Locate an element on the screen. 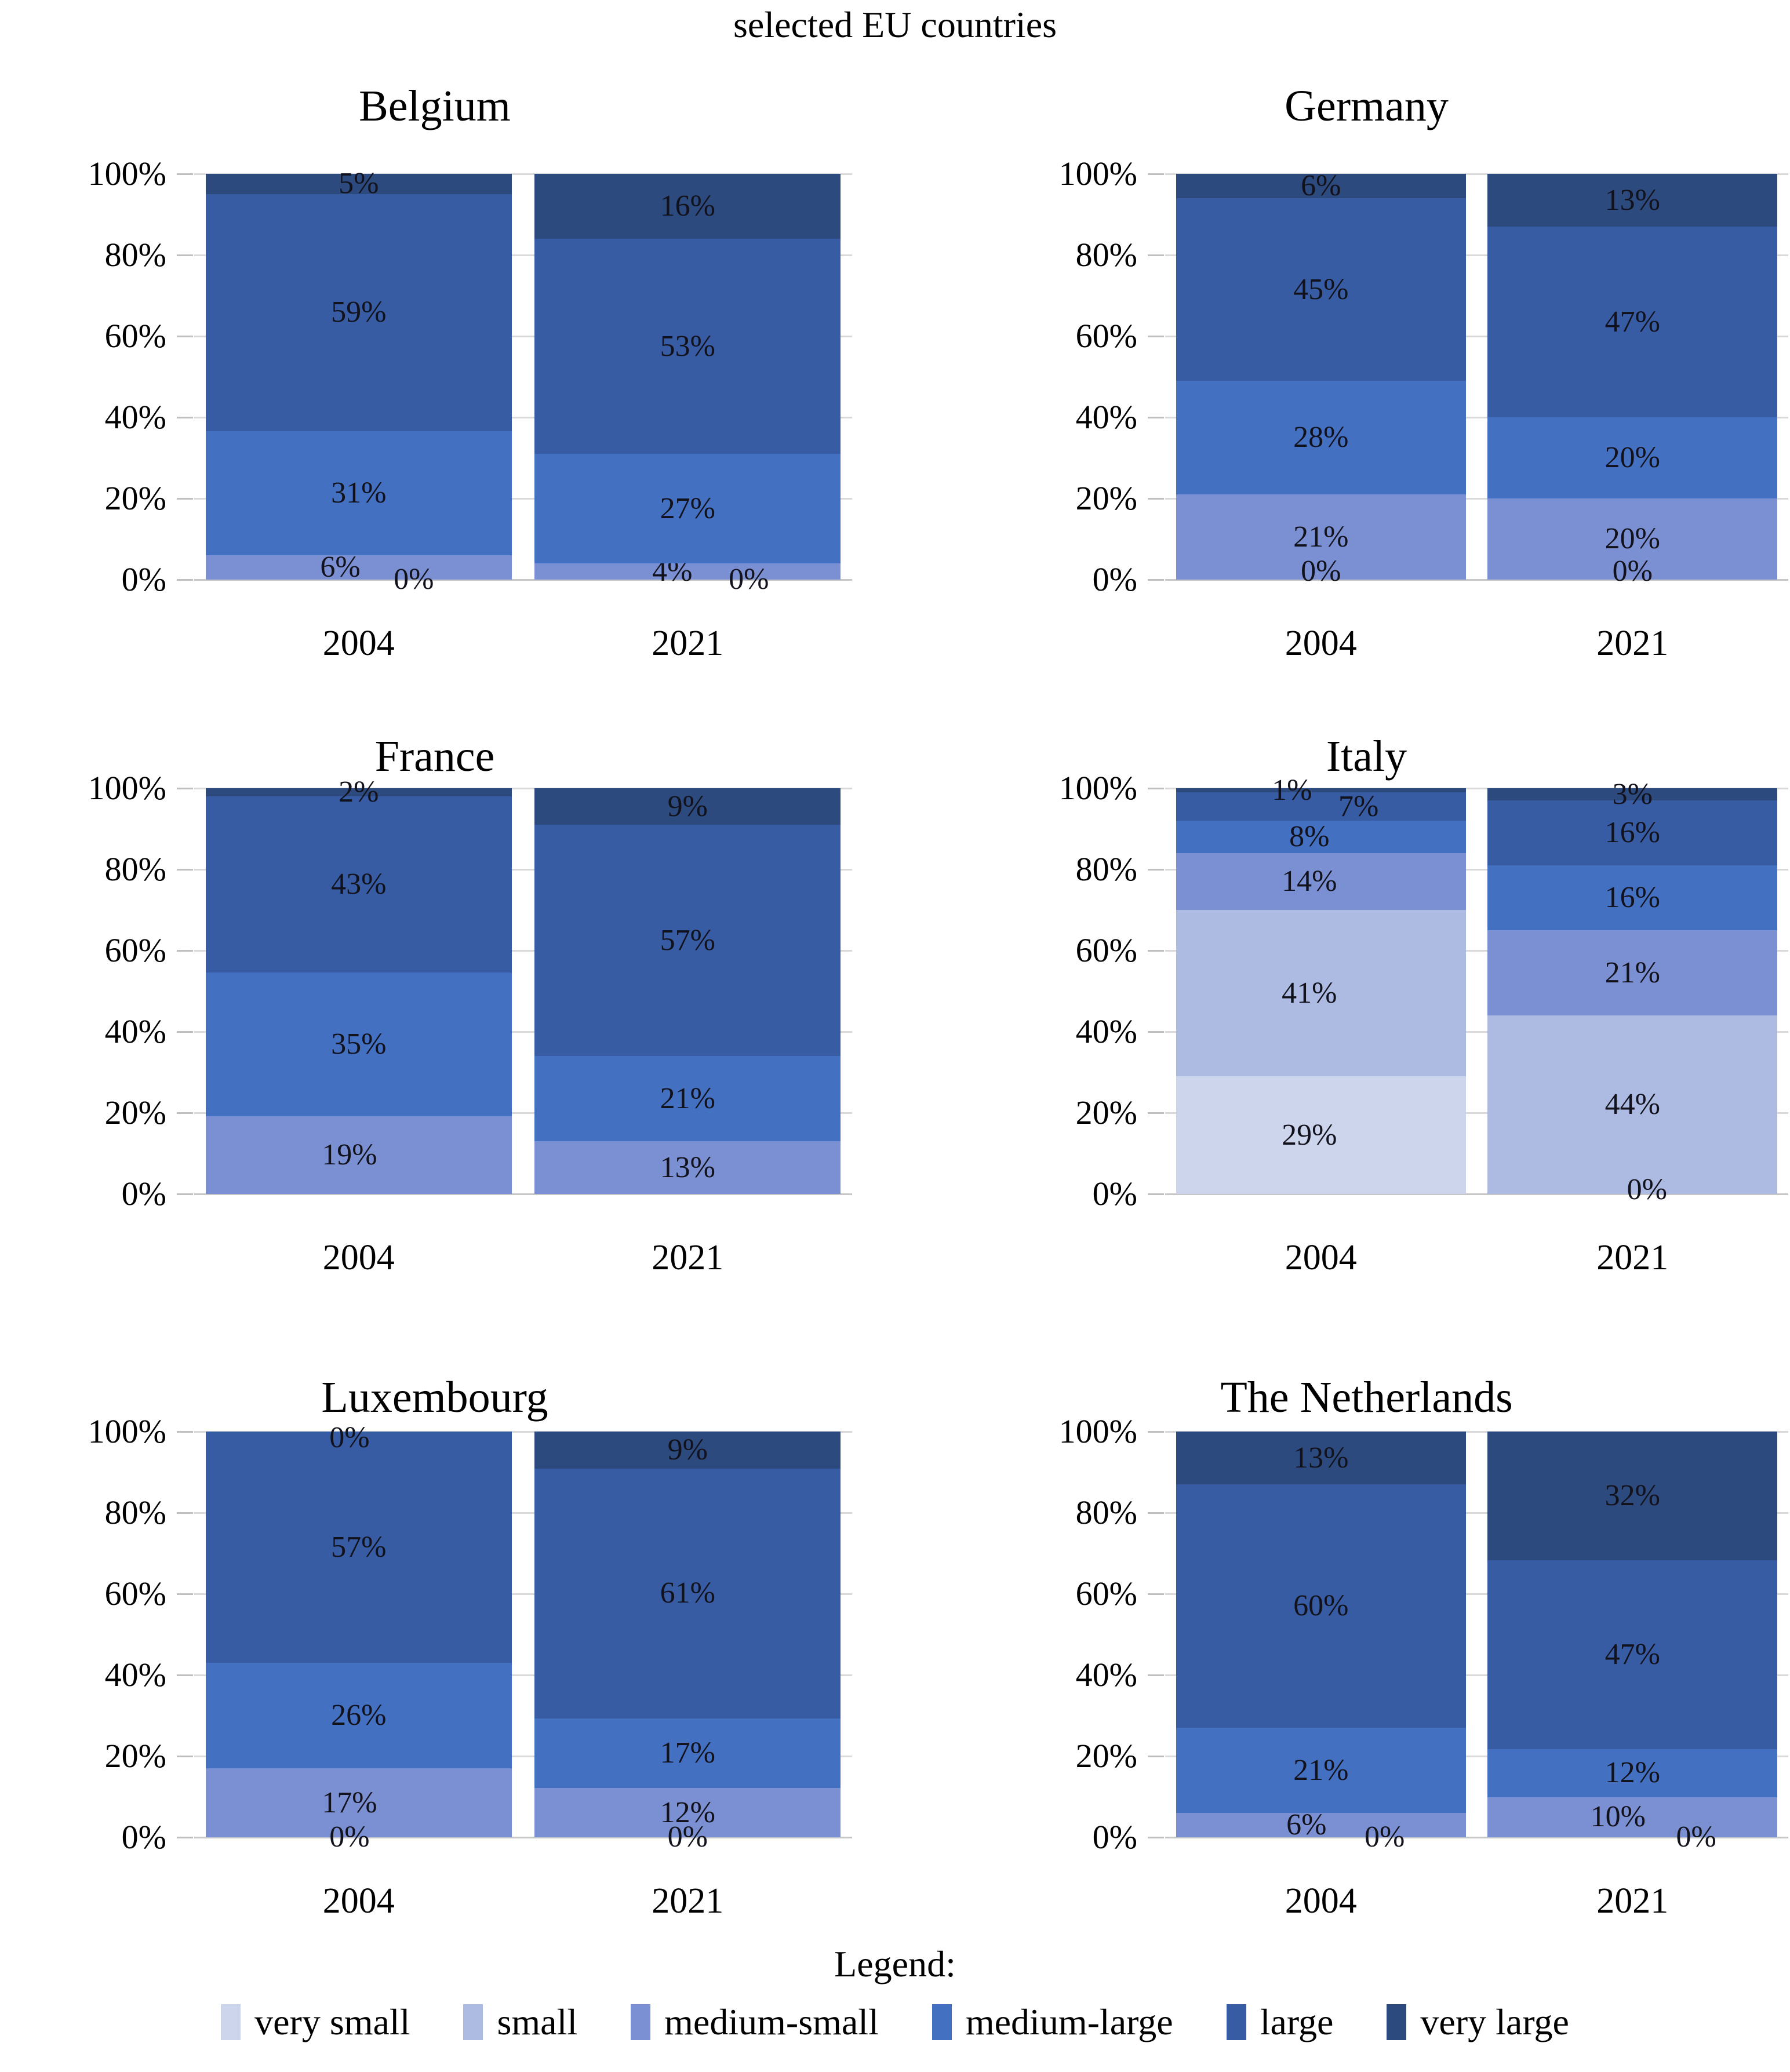 Image resolution: width=1790 pixels, height=2072 pixels. legend-label: medium-large is located at coordinates (1069, 2022).